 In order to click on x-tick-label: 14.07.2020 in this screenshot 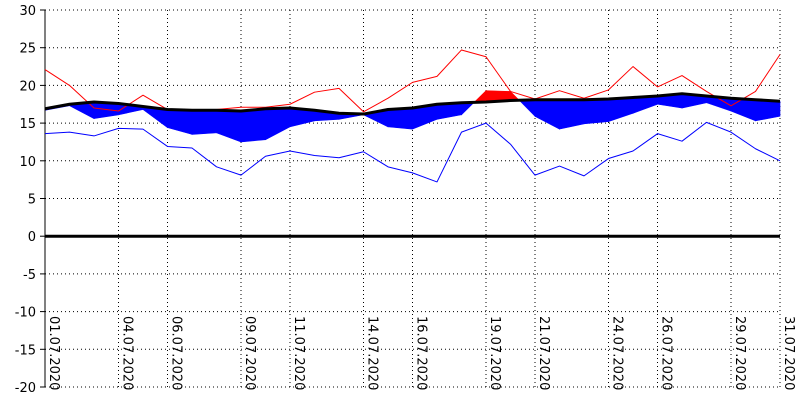, I will do `click(372, 353)`.